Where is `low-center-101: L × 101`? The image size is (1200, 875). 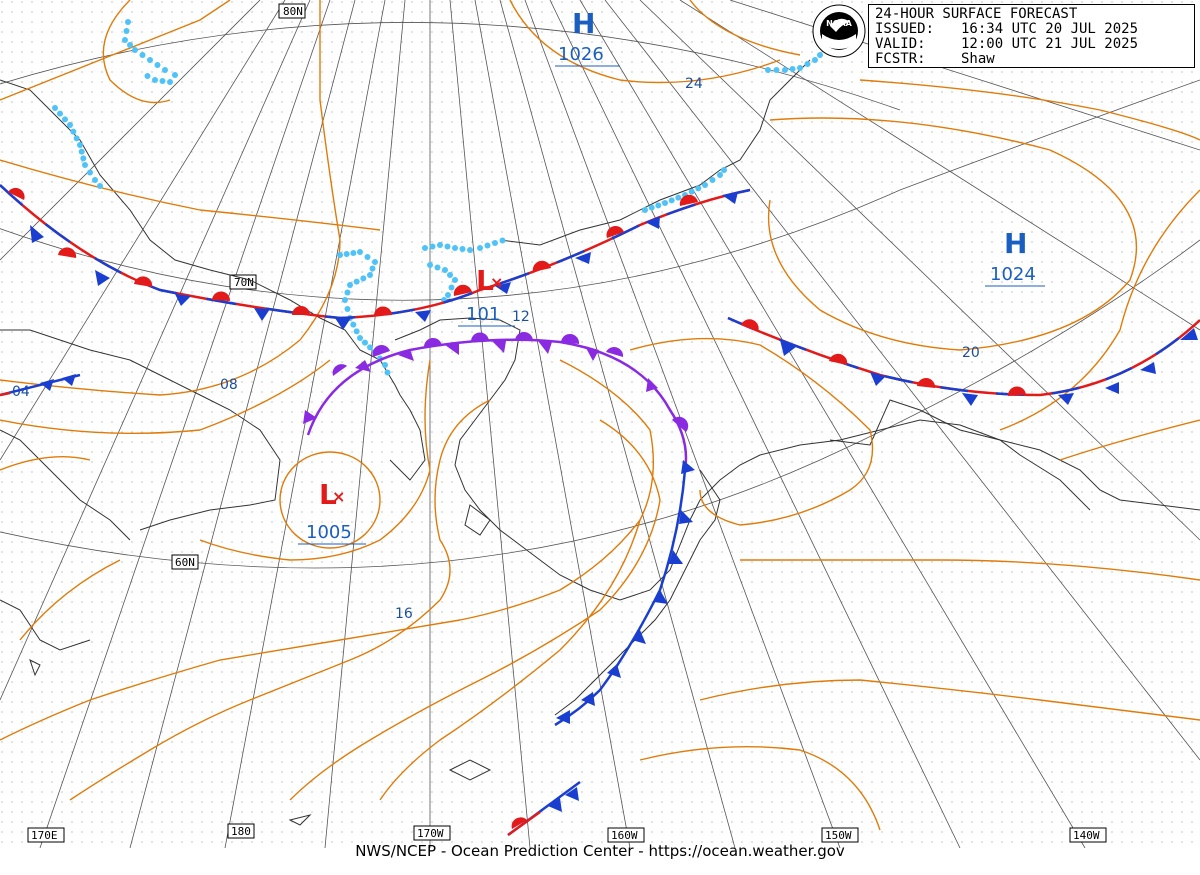 low-center-101: L × 101 is located at coordinates (486, 295).